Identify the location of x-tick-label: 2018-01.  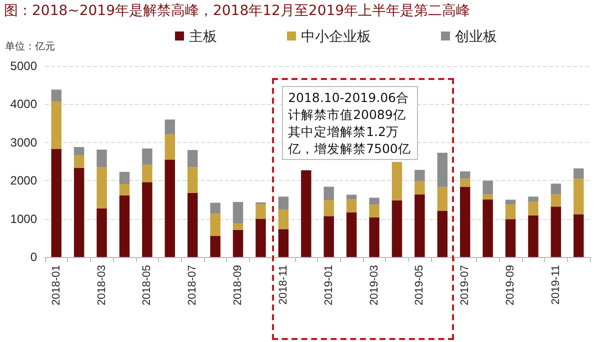
(56, 285).